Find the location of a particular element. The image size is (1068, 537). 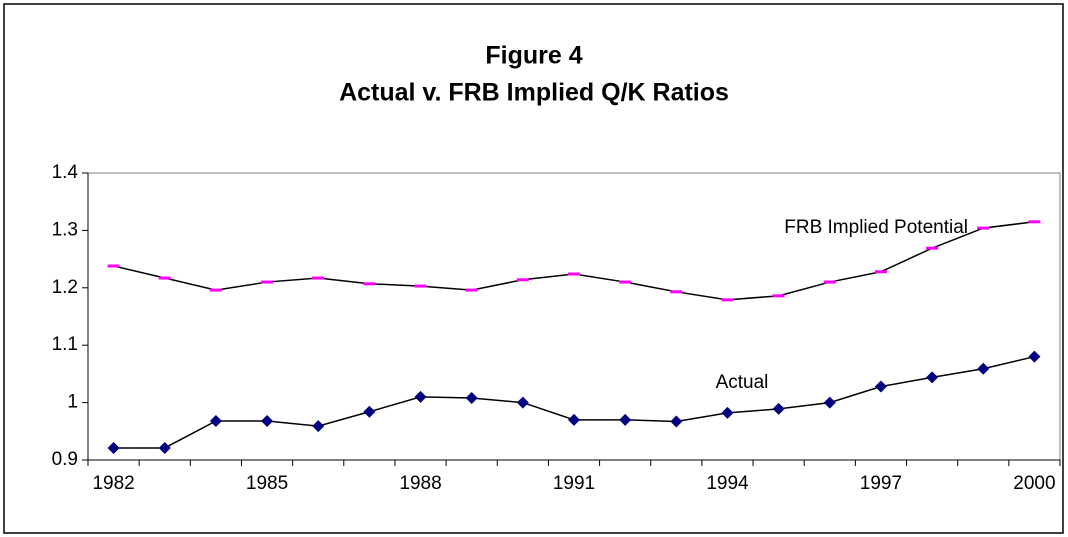

series-label: Actual is located at coordinates (742, 382).